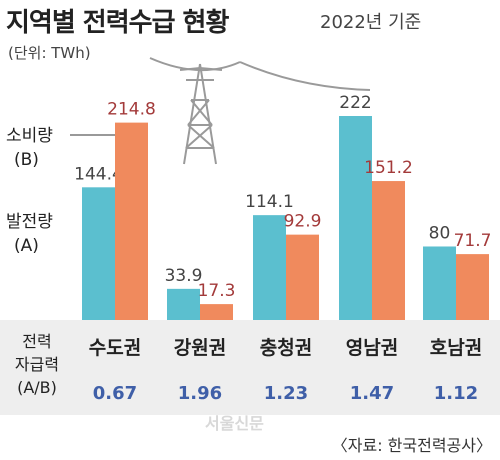  I want to click on generation-value-4: 80, so click(440, 233).